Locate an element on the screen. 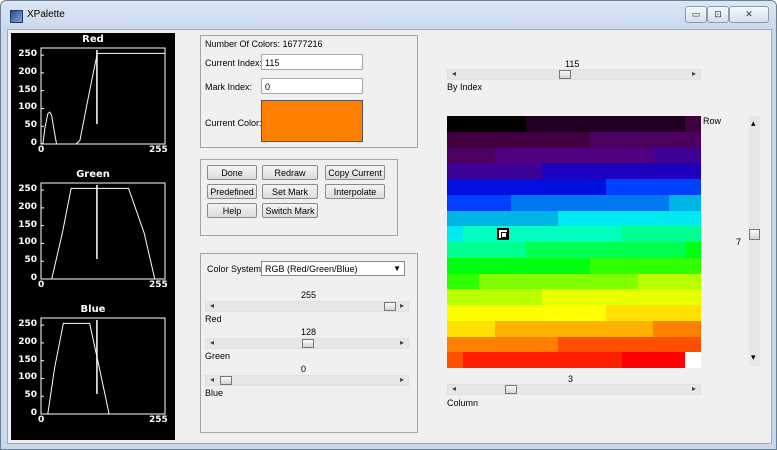  copy-current-button: Copy Current is located at coordinates (355, 172).